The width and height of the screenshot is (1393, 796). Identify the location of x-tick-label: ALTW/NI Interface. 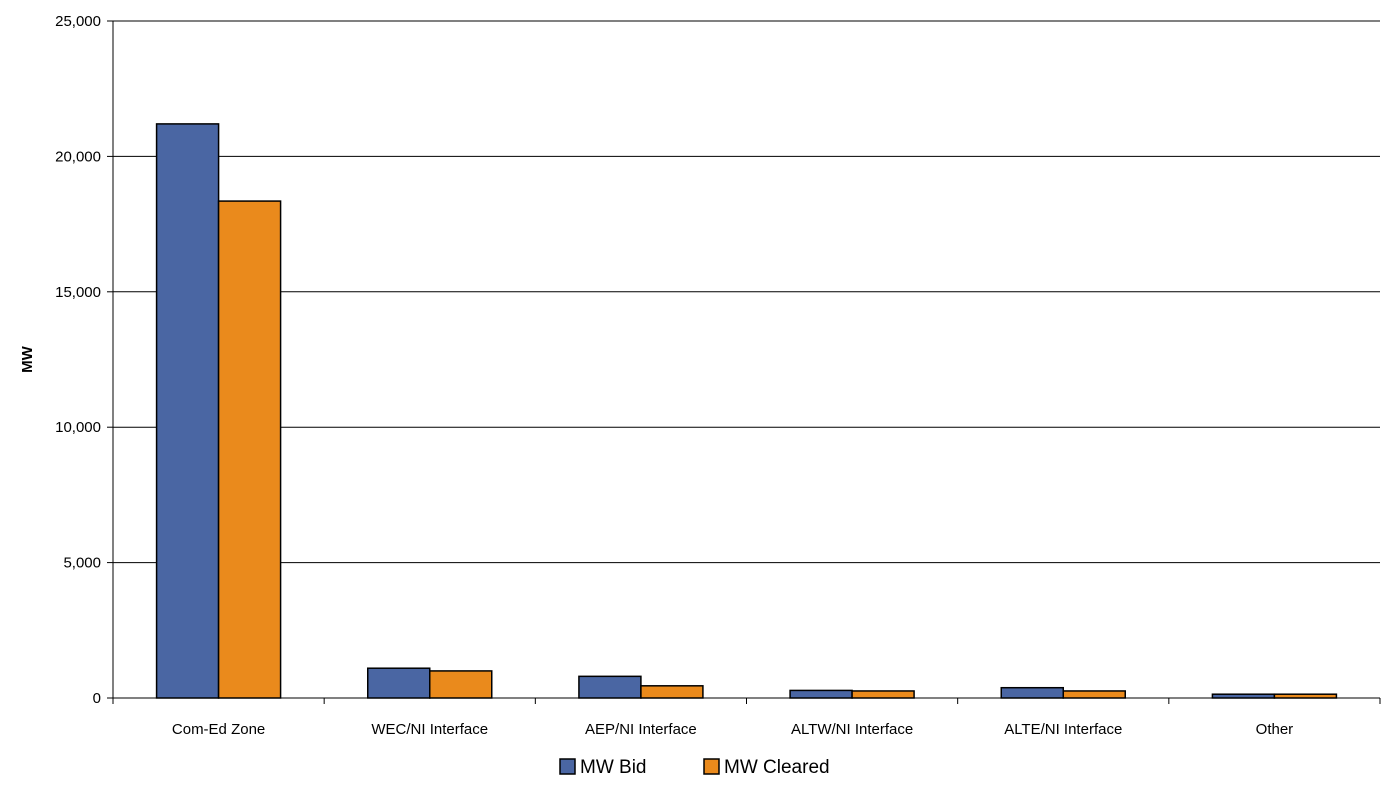
(852, 729).